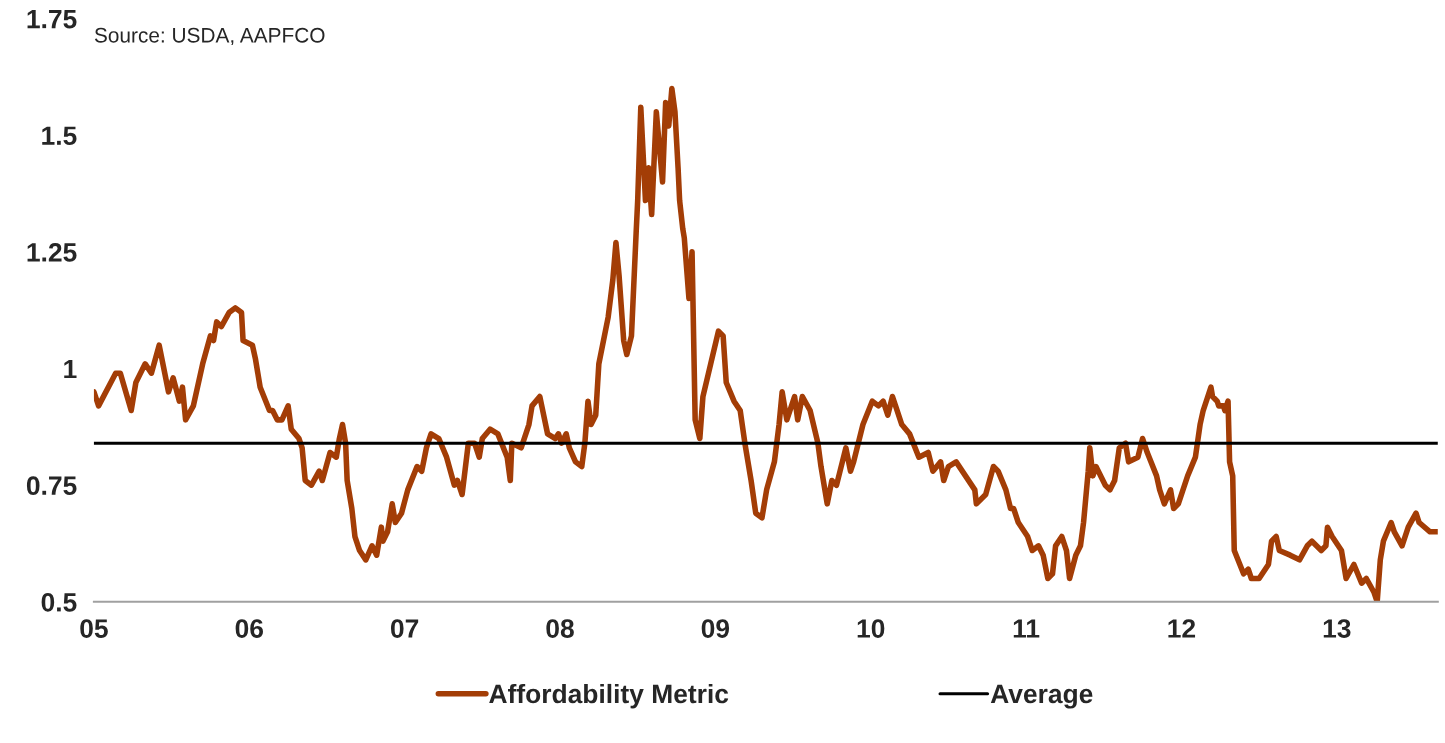 This screenshot has width=1445, height=743. What do you see at coordinates (249, 628) in the screenshot?
I see `x-tick-label: 06` at bounding box center [249, 628].